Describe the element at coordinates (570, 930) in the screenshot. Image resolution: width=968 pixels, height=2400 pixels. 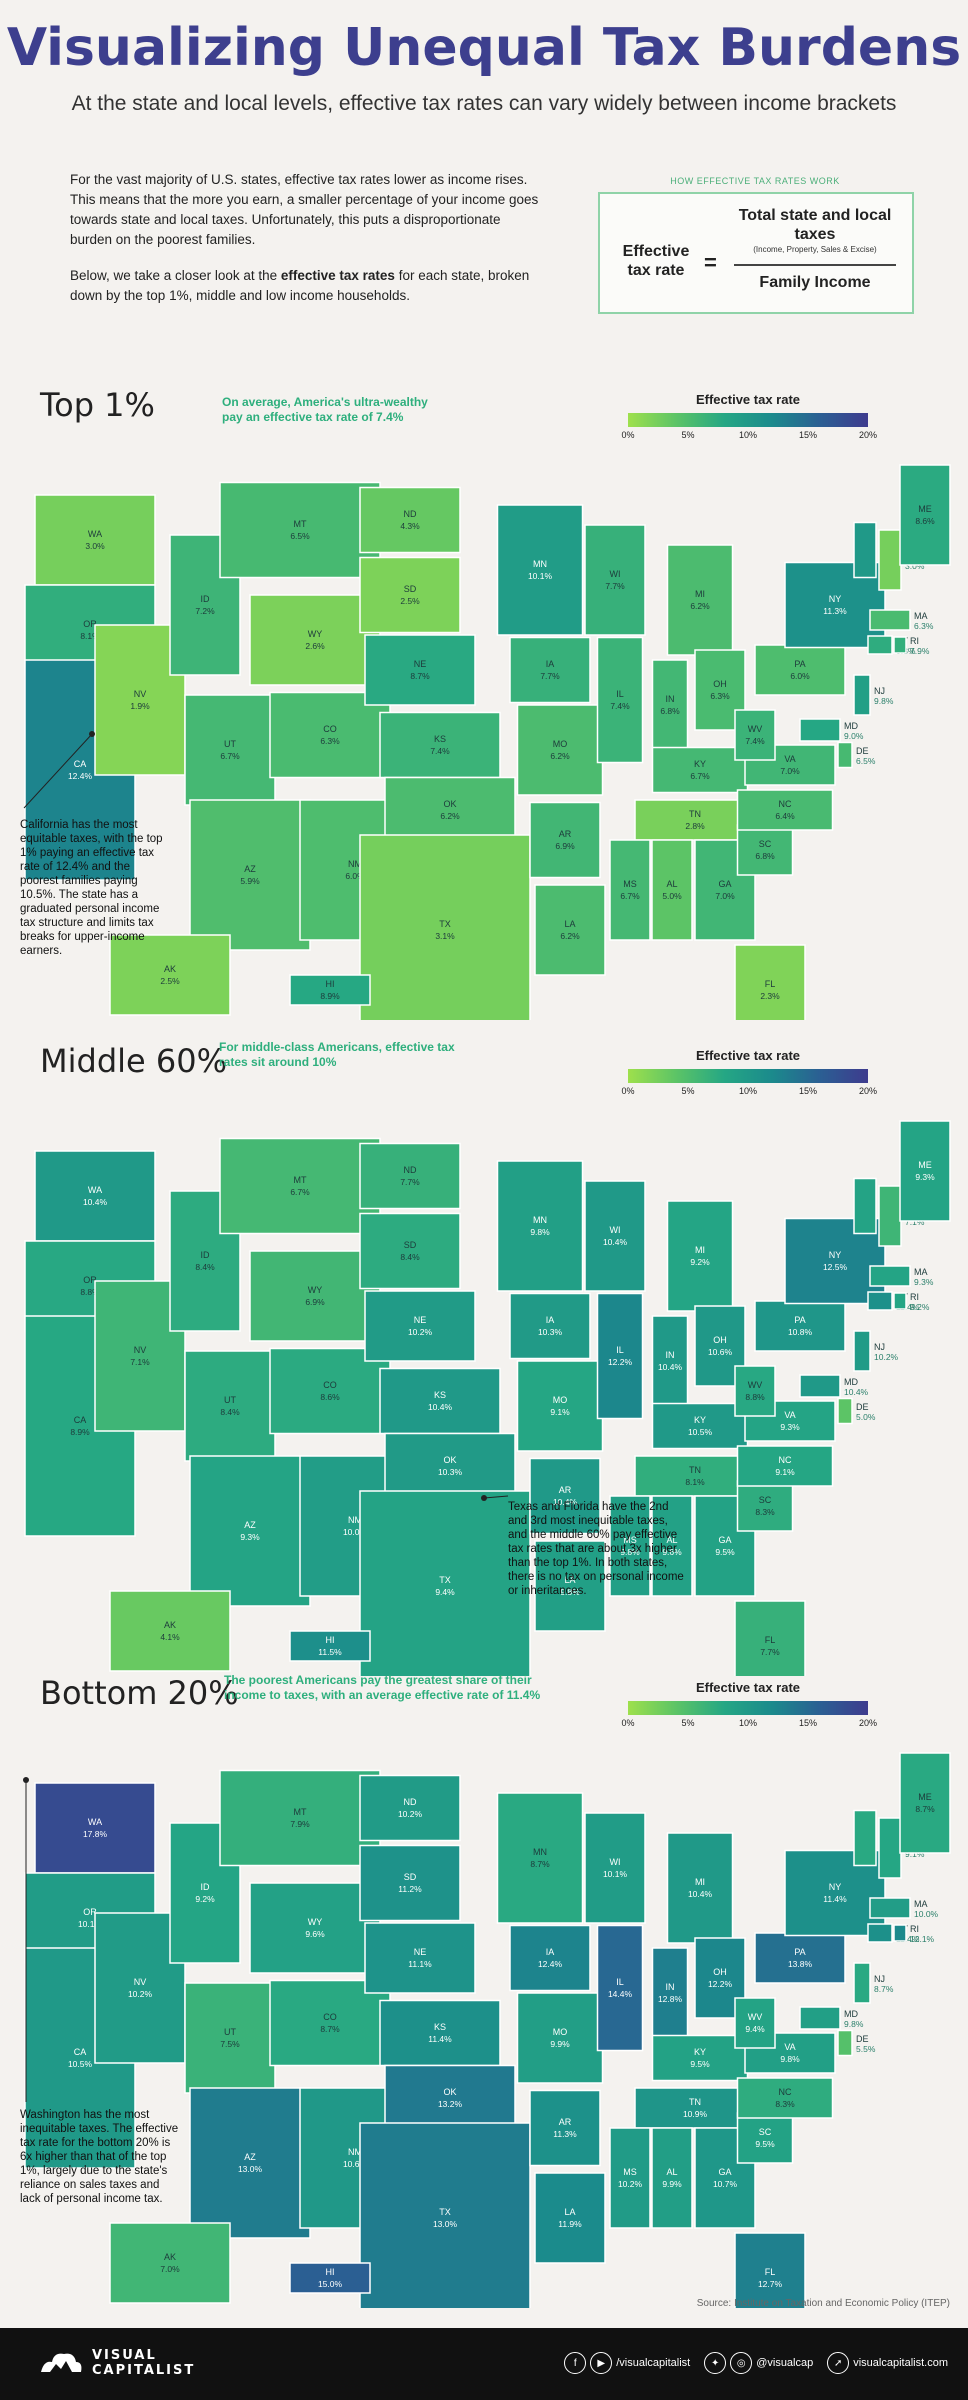
I see `state-la: LA 6.2%` at that location.